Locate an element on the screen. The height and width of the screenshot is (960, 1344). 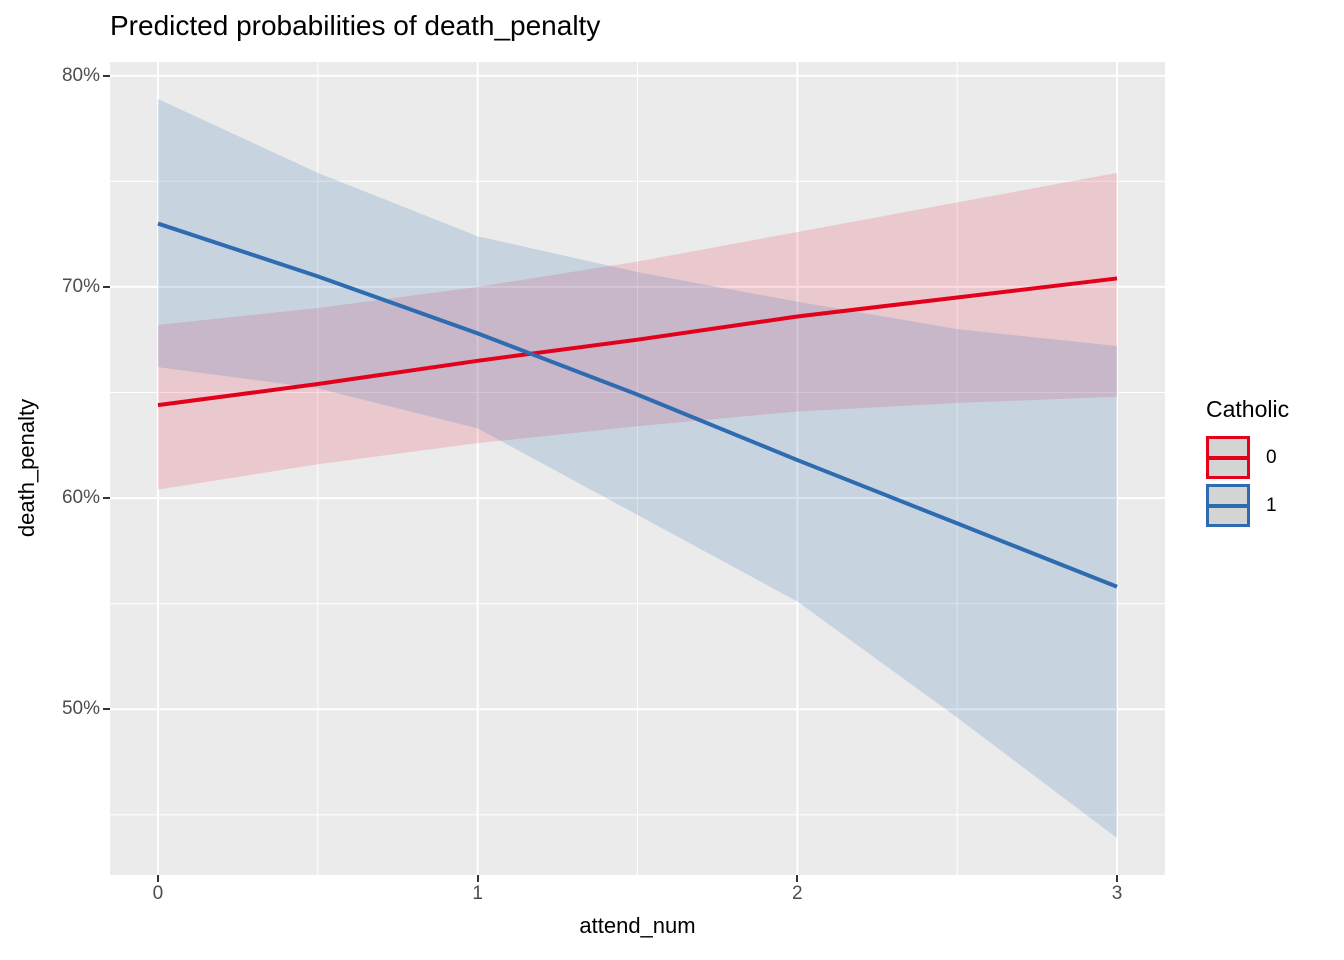
y-tick-label: 50% is located at coordinates (80, 709).